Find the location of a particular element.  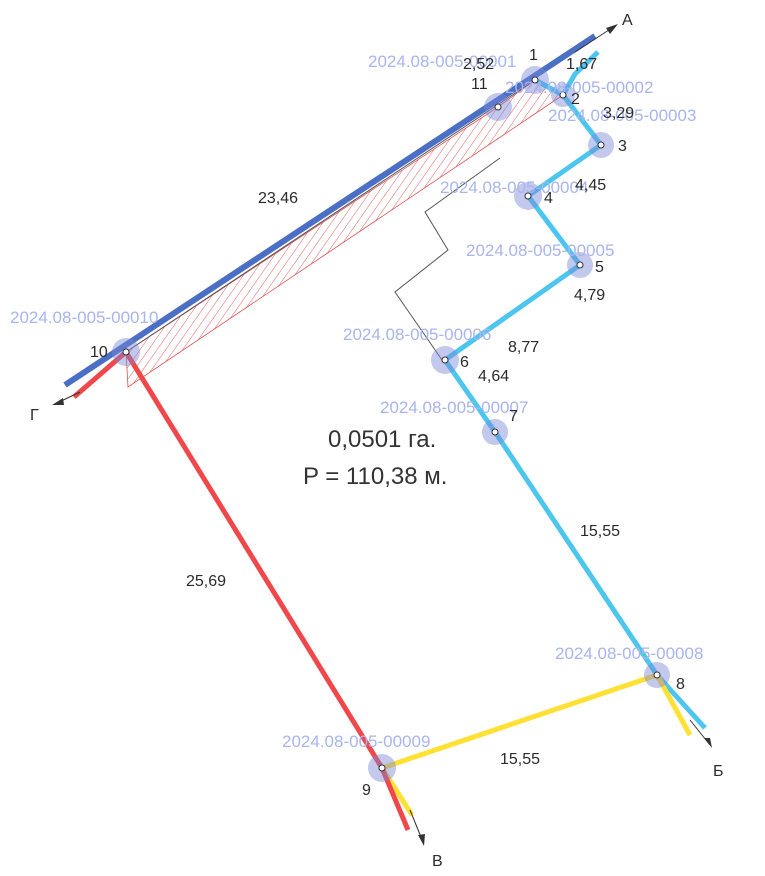

direction-v: В is located at coordinates (437, 861).